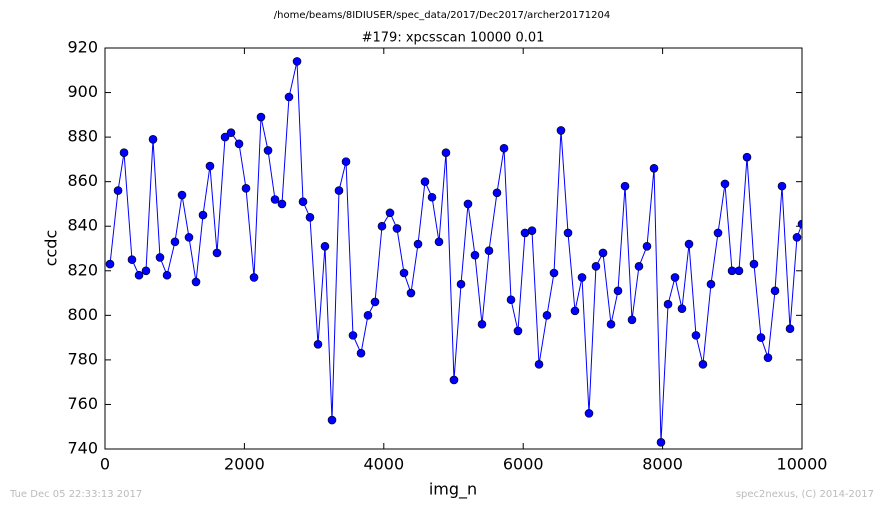  I want to click on x-tick-label: 4000, so click(383, 464).